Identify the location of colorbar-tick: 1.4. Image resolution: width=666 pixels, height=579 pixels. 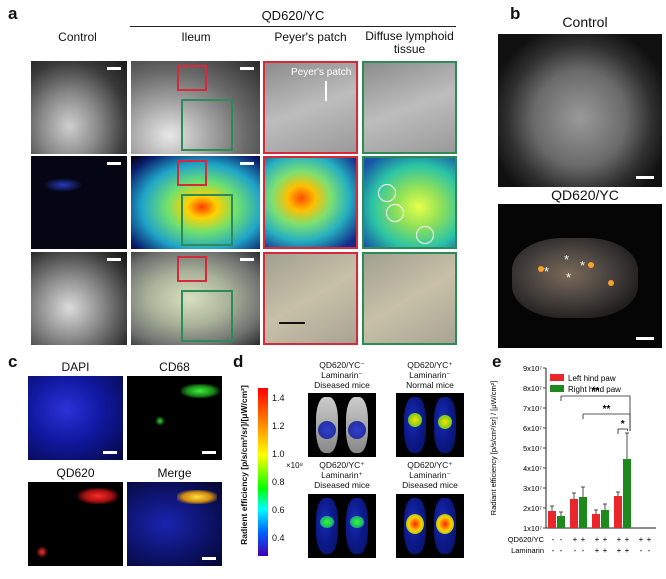
(278, 398).